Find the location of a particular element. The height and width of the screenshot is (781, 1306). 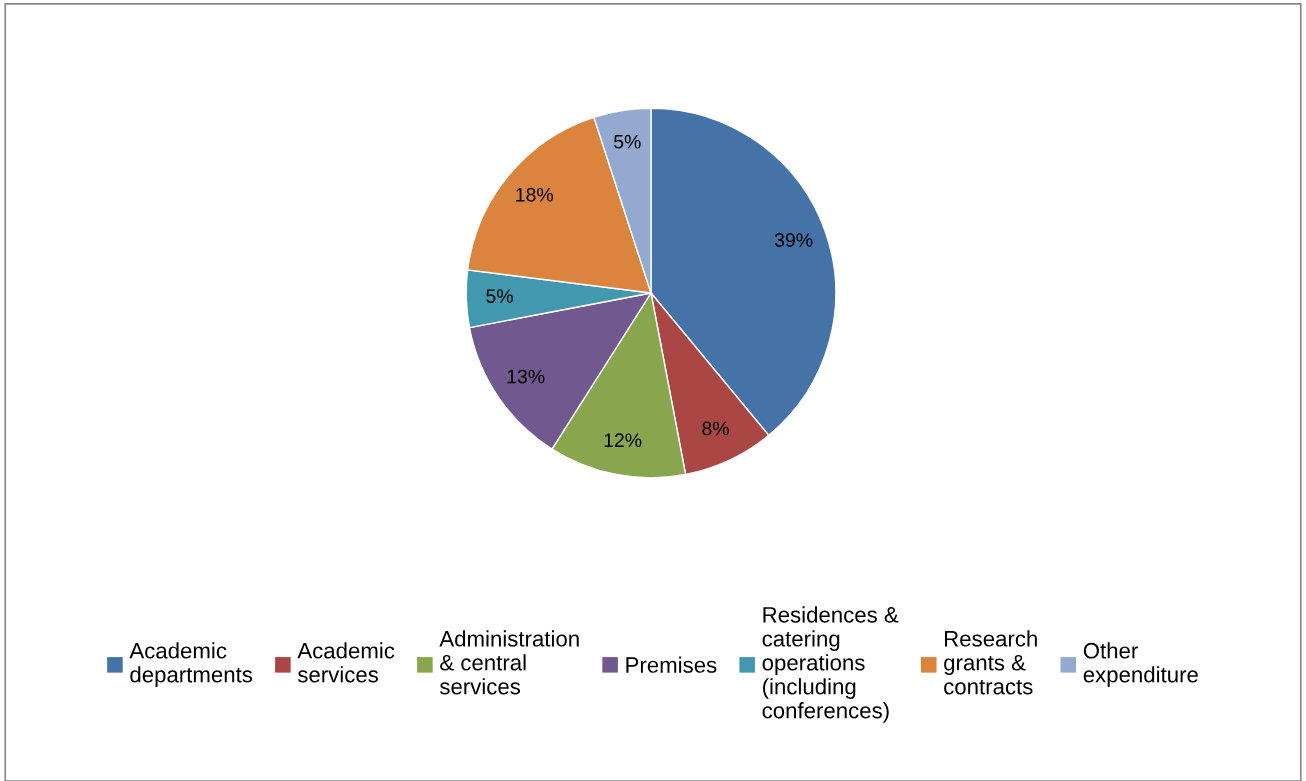

legend-label: Residences & catering operations (including conferences) is located at coordinates (830, 664).